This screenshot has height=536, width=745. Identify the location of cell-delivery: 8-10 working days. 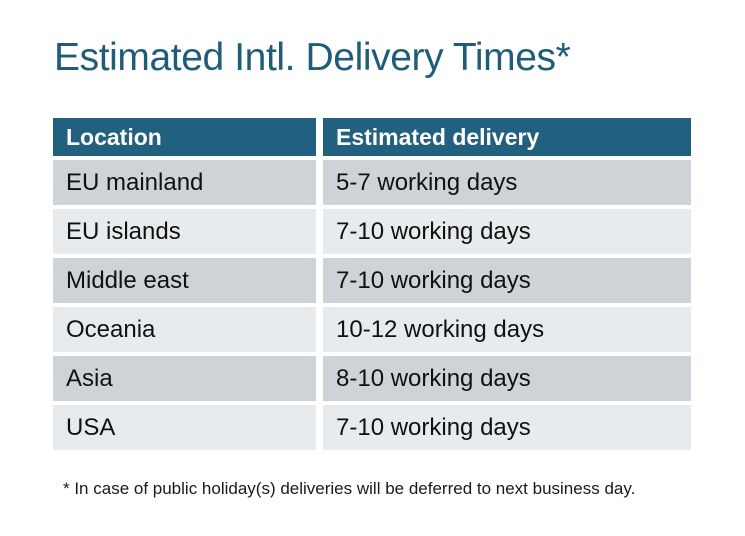
(507, 378).